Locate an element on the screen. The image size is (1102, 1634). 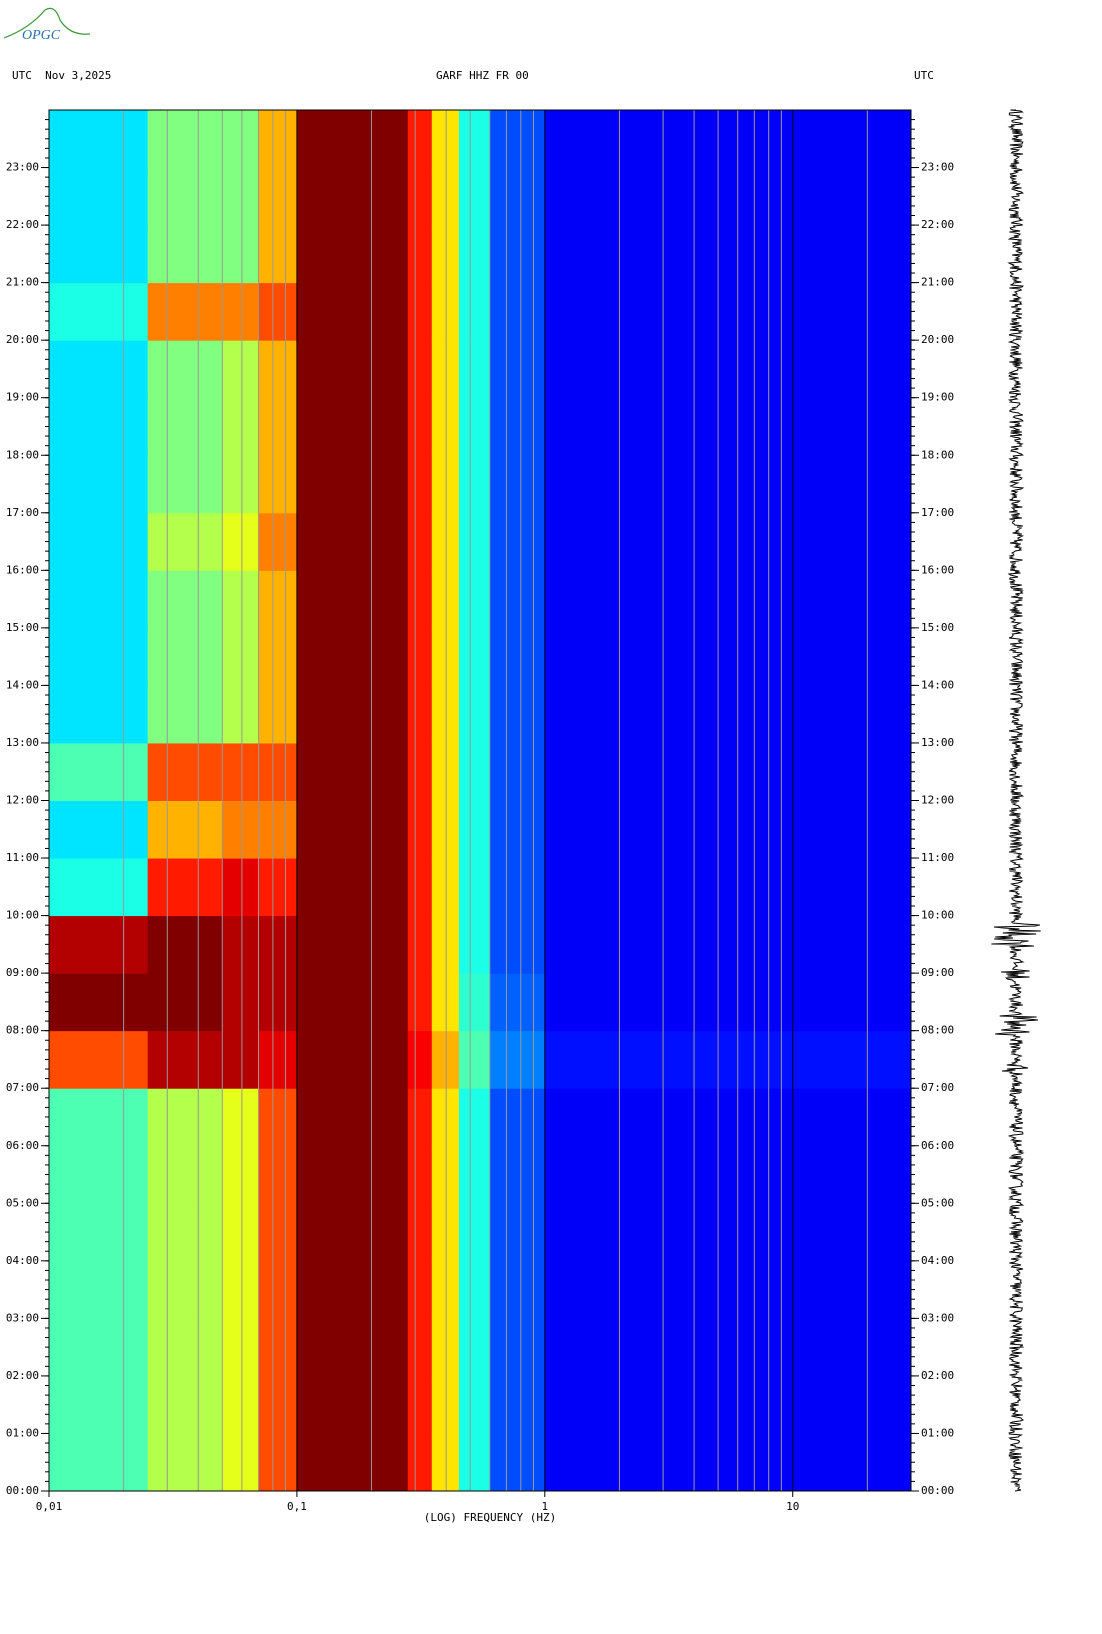
y-tick-label: 03:00 is located at coordinates (22, 1317).